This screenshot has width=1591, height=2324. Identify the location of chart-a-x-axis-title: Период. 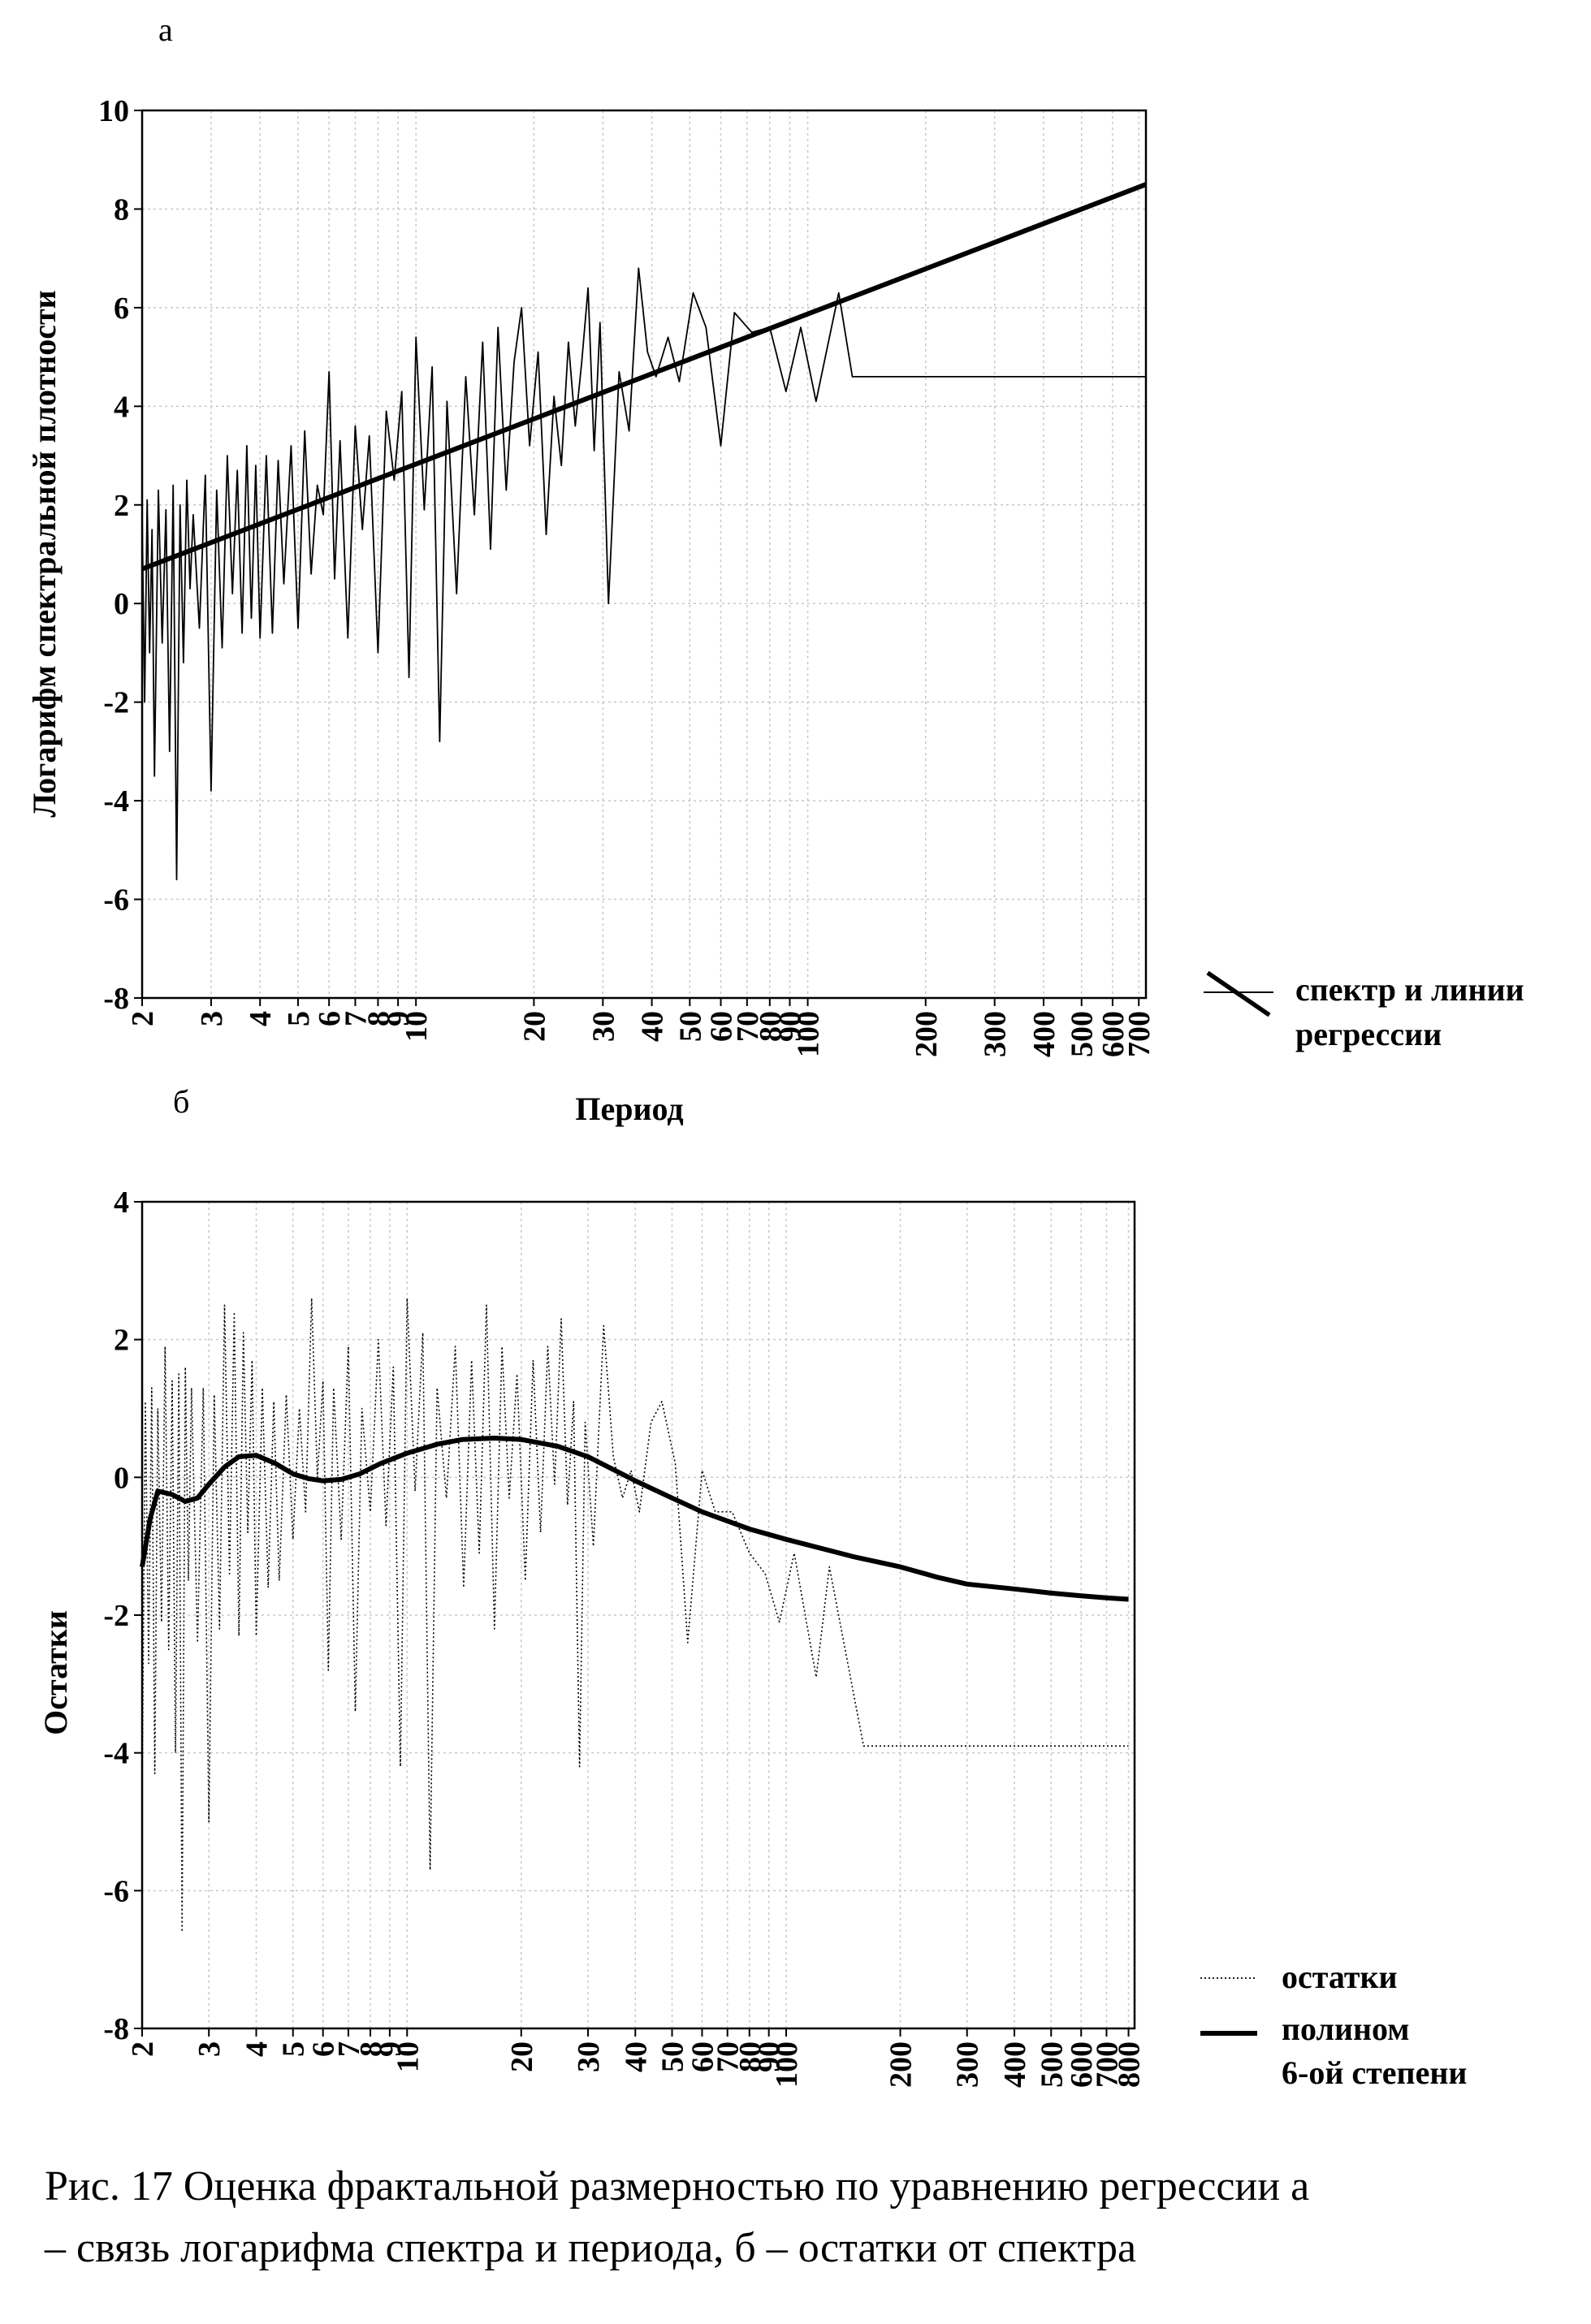
(629, 1109).